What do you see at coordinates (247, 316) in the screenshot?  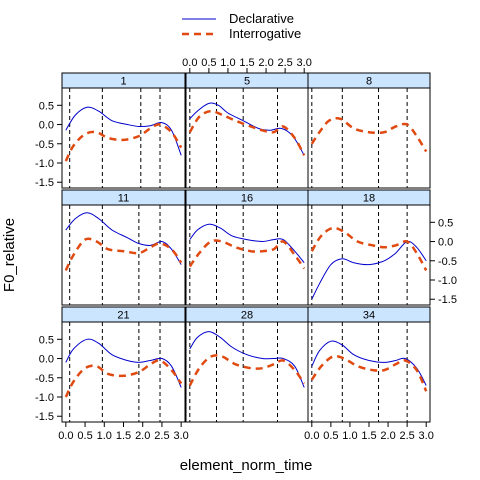 I see `panel-strip-label: 28` at bounding box center [247, 316].